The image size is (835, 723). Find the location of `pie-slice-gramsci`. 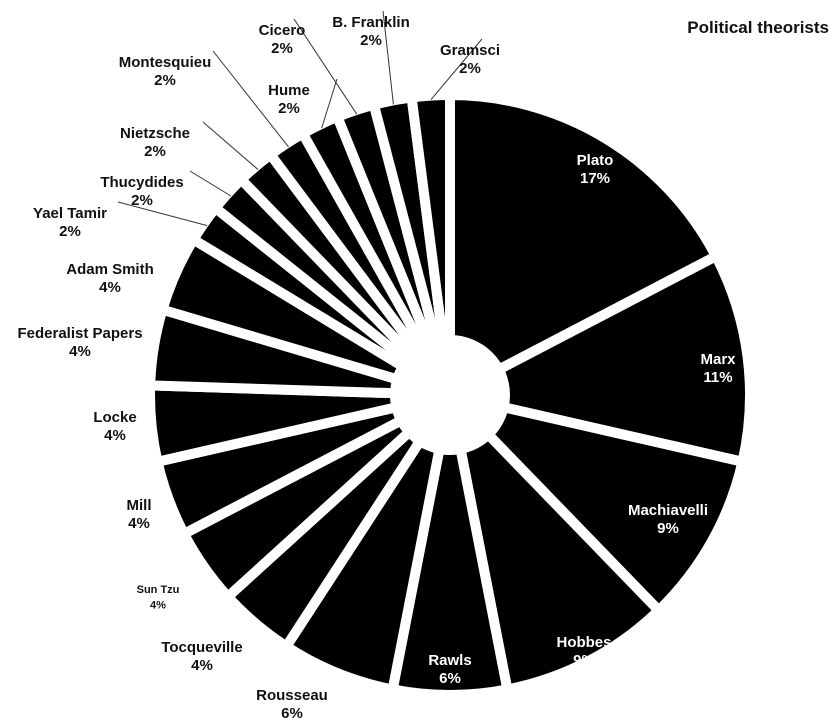

pie-slice-gramsci is located at coordinates (430, 245).